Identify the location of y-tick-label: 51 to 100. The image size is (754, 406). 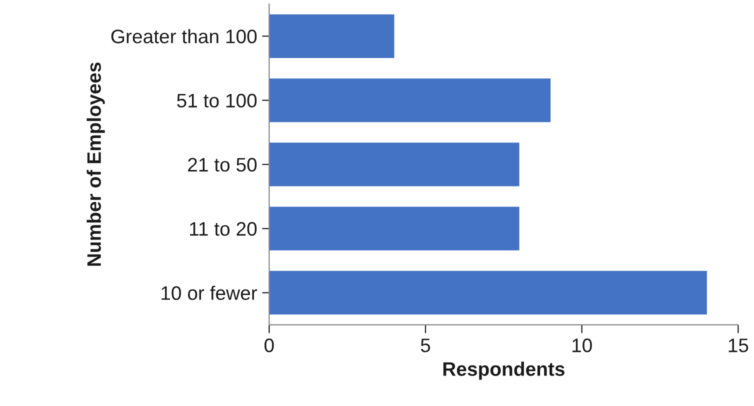
(217, 101).